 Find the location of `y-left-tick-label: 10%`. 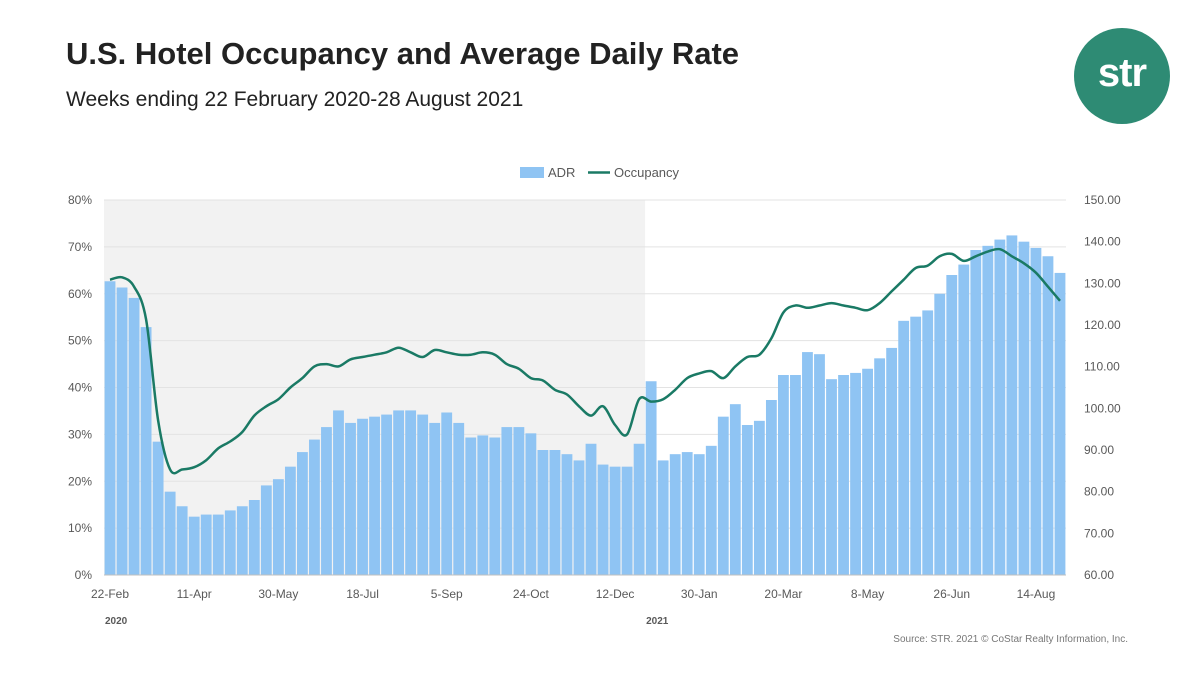

y-left-tick-label: 10% is located at coordinates (80, 528).